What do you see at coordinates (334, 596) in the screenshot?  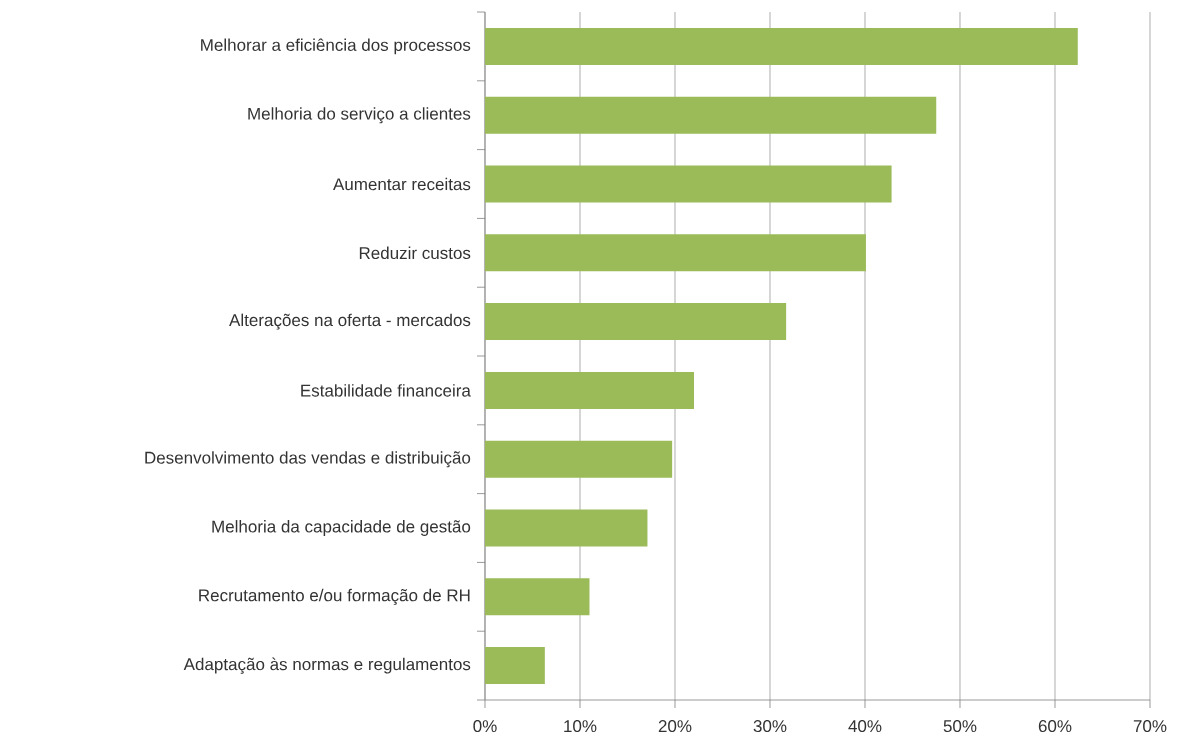 I see `y-tick-label: Recrutamento e/ou formação de RH` at bounding box center [334, 596].